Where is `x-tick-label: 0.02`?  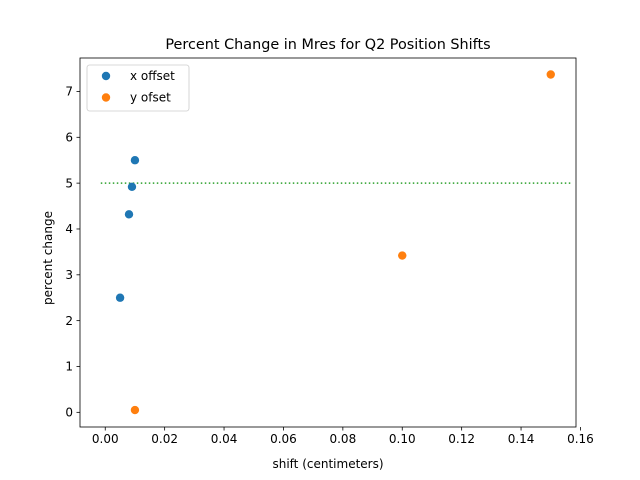 x-tick-label: 0.02 is located at coordinates (164, 439).